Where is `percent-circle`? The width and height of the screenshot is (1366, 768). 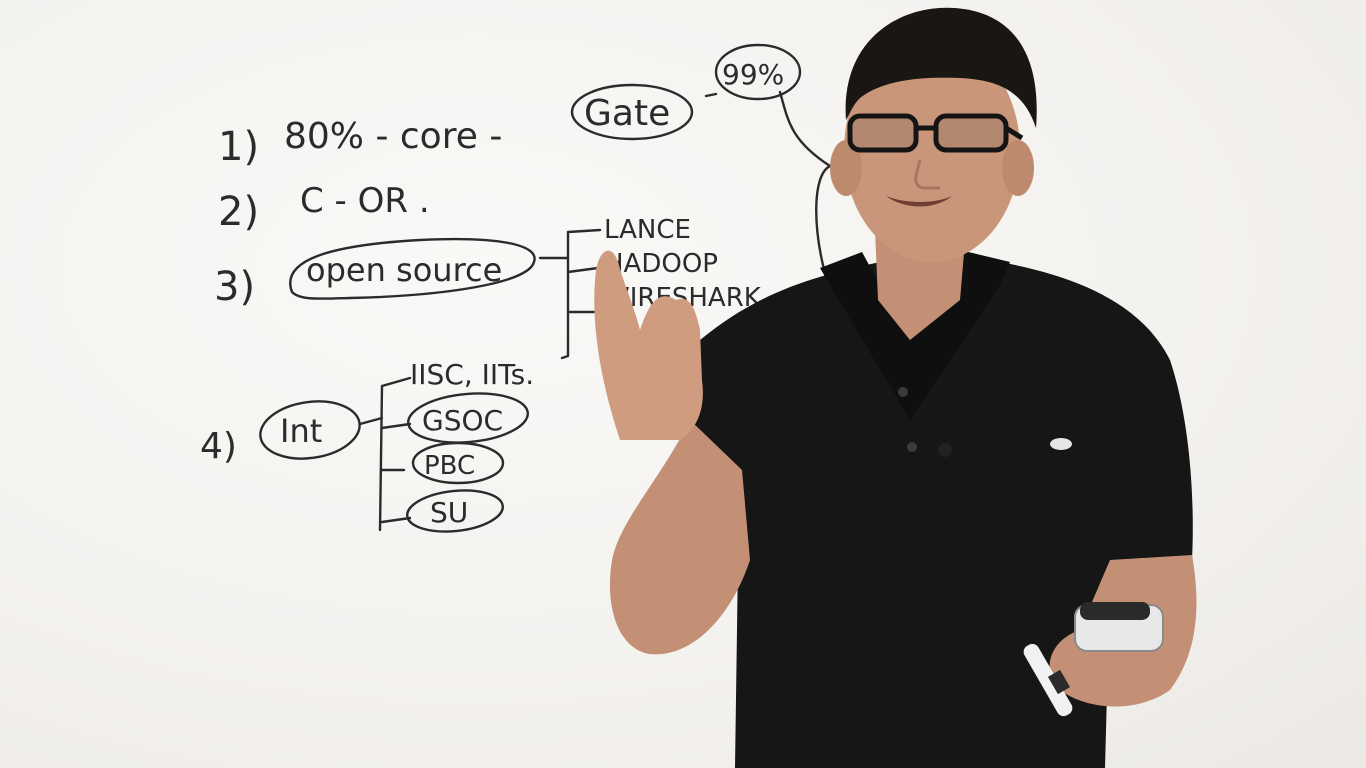
percent-circle is located at coordinates (758, 72).